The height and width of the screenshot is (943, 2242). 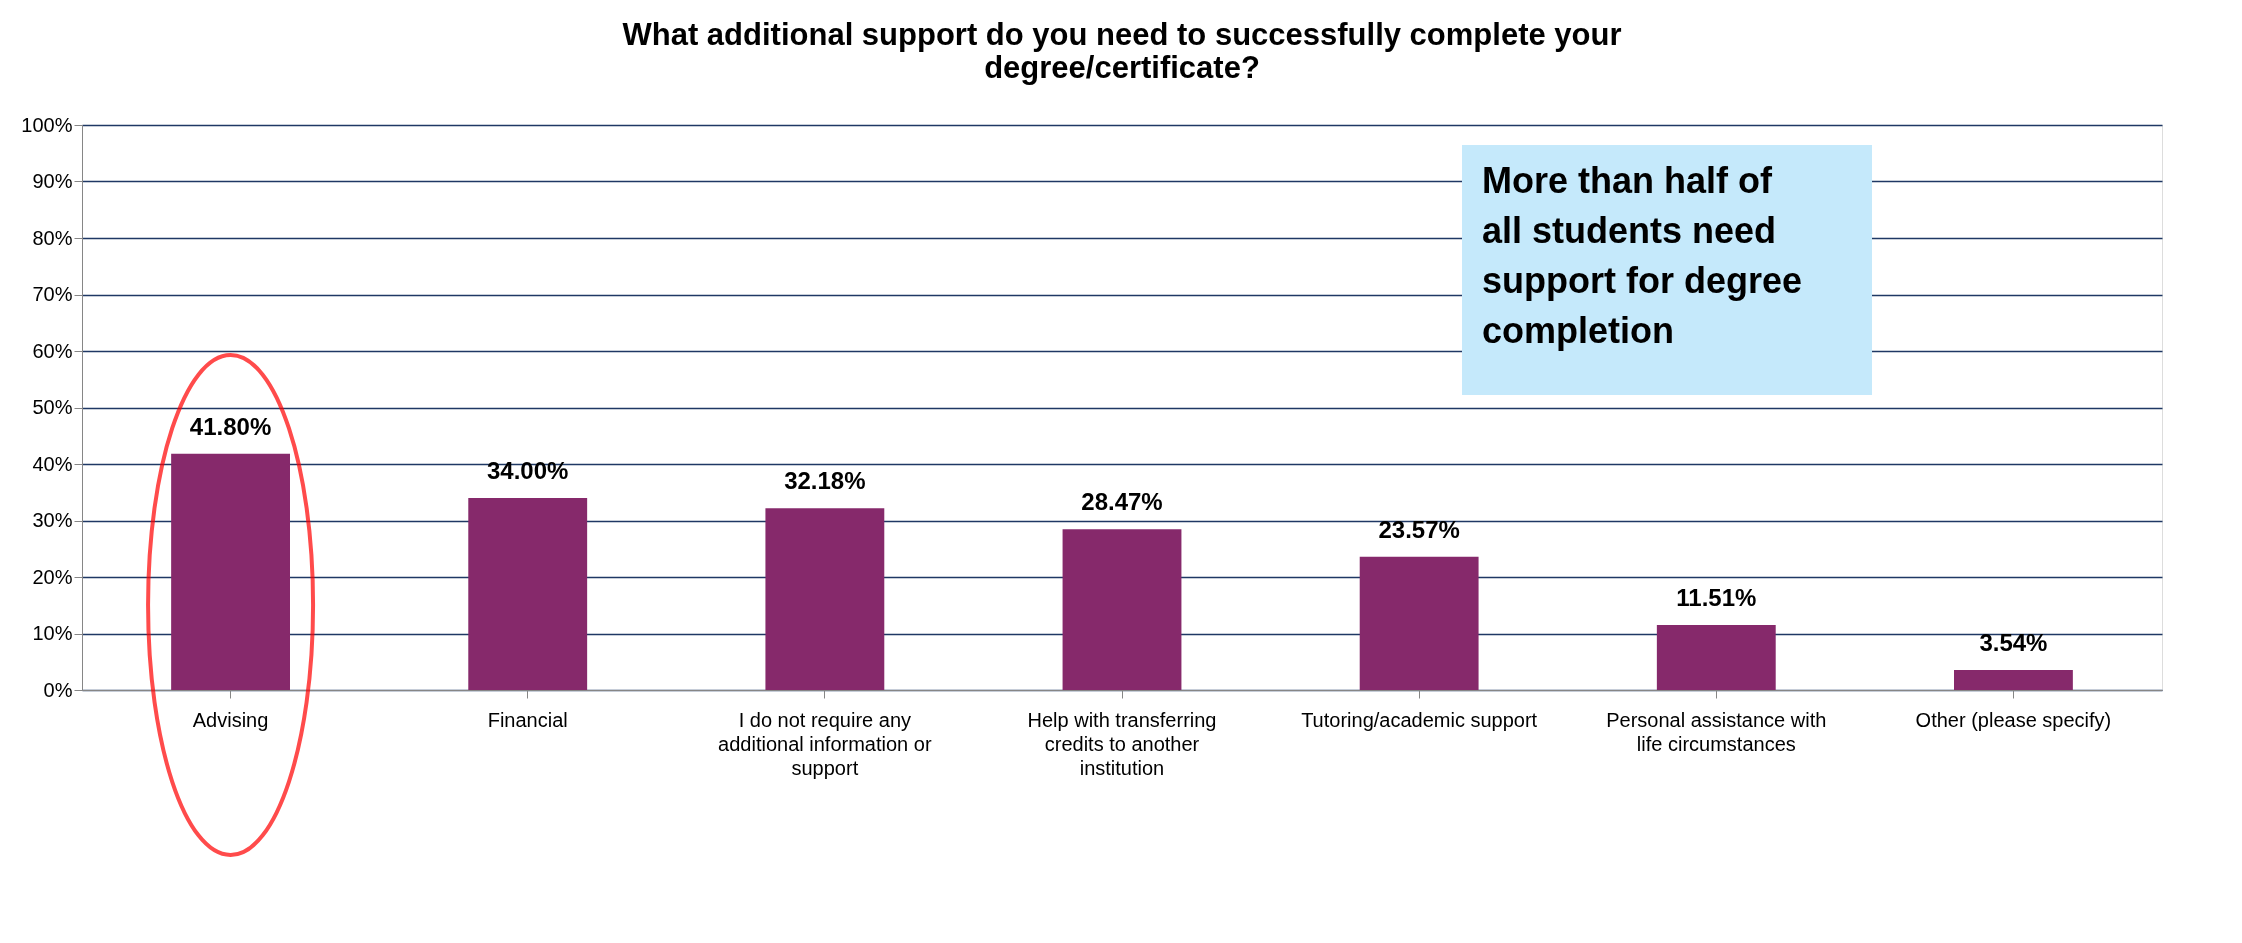 I want to click on x-tick-label: Tutoring/academic support, so click(x=1419, y=719).